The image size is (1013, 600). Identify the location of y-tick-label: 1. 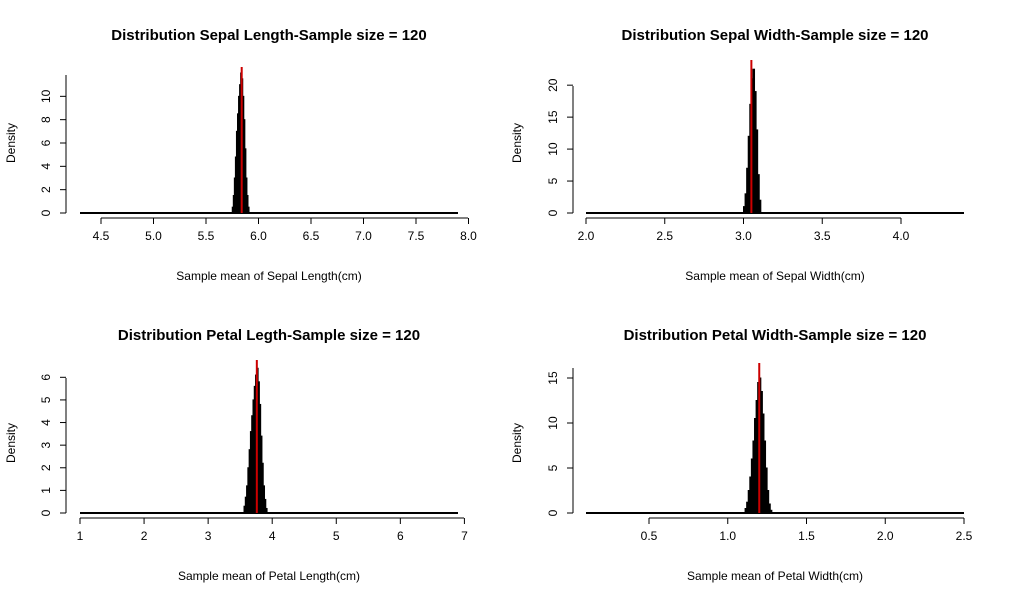
(46, 490).